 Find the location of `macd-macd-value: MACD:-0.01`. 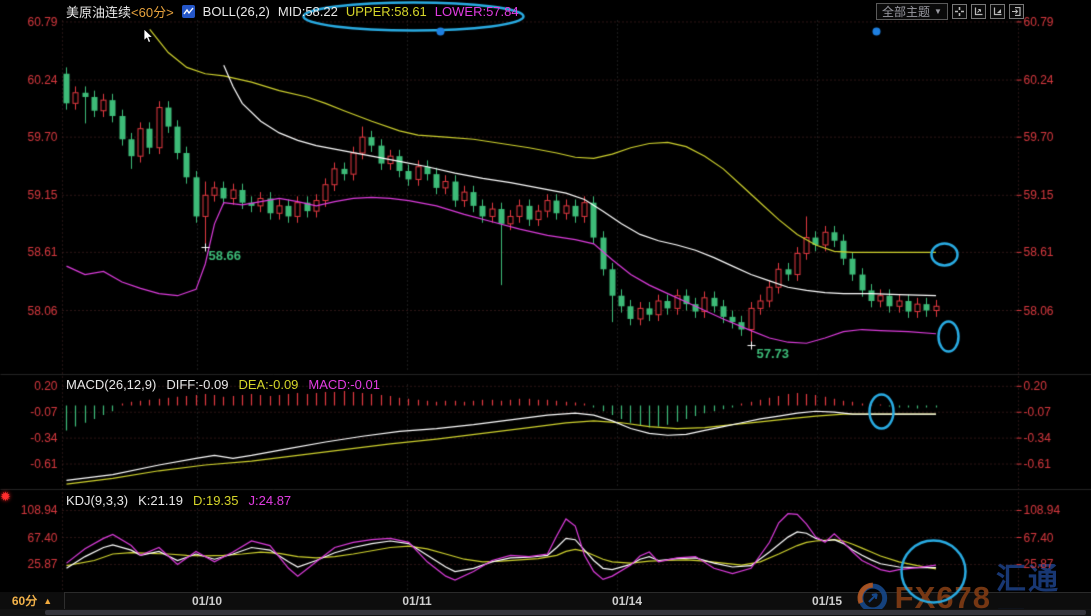

macd-macd-value: MACD:-0.01 is located at coordinates (344, 384).